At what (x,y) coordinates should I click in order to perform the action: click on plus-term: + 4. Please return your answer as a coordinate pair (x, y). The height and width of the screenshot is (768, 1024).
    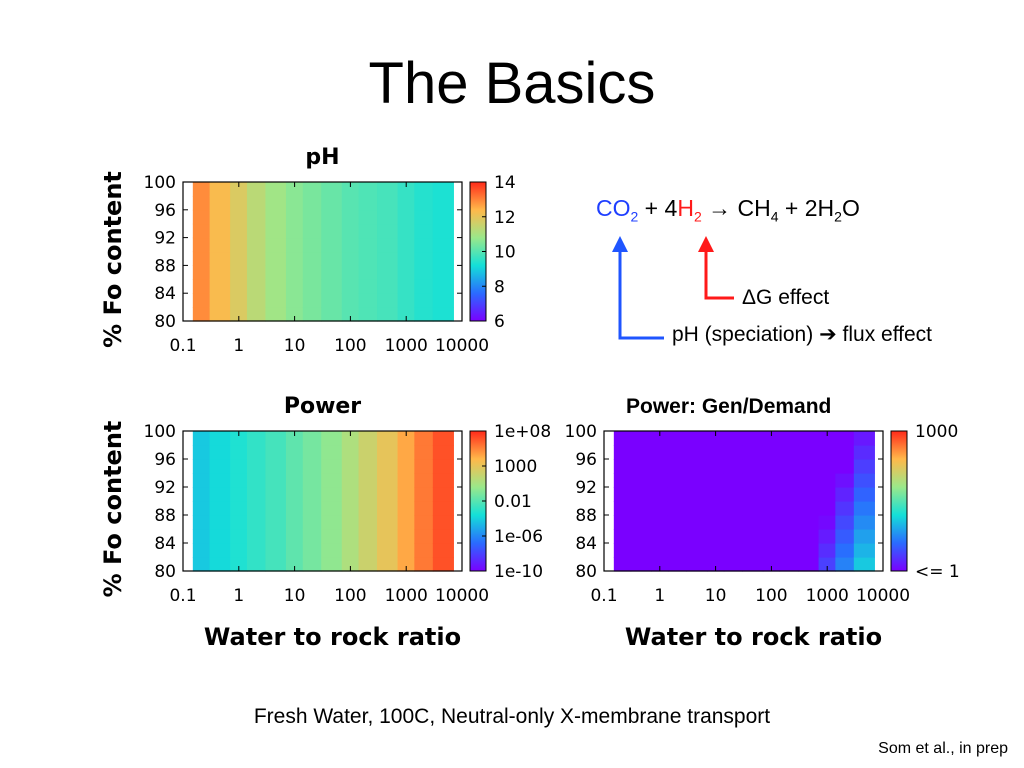
    Looking at the image, I should click on (658, 208).